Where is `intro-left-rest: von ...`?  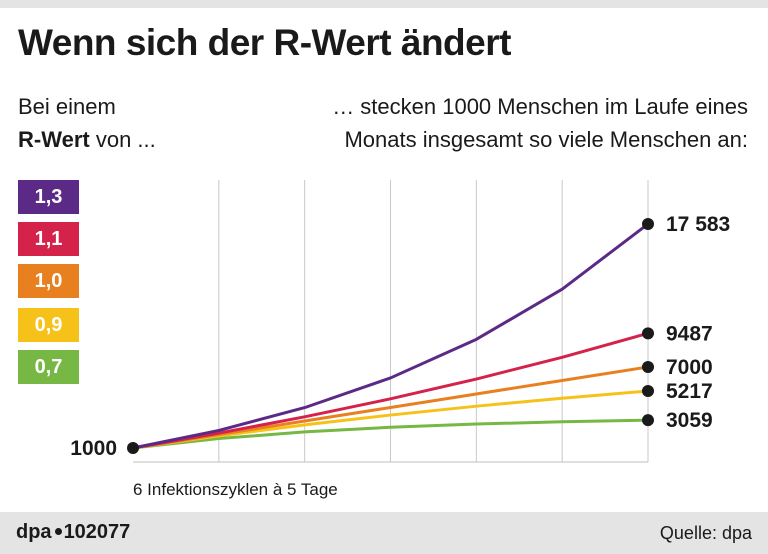 intro-left-rest: von ... is located at coordinates (122, 139).